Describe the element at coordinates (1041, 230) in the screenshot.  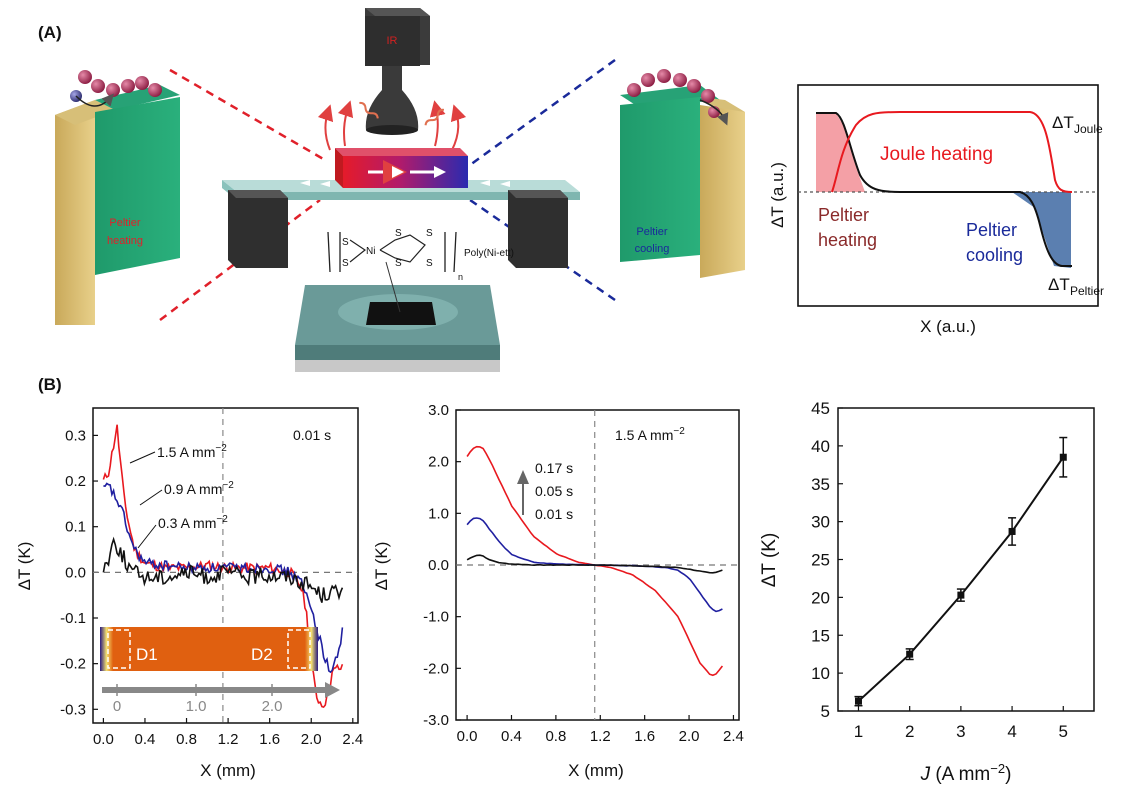
I see `peltier-cooling-area` at that location.